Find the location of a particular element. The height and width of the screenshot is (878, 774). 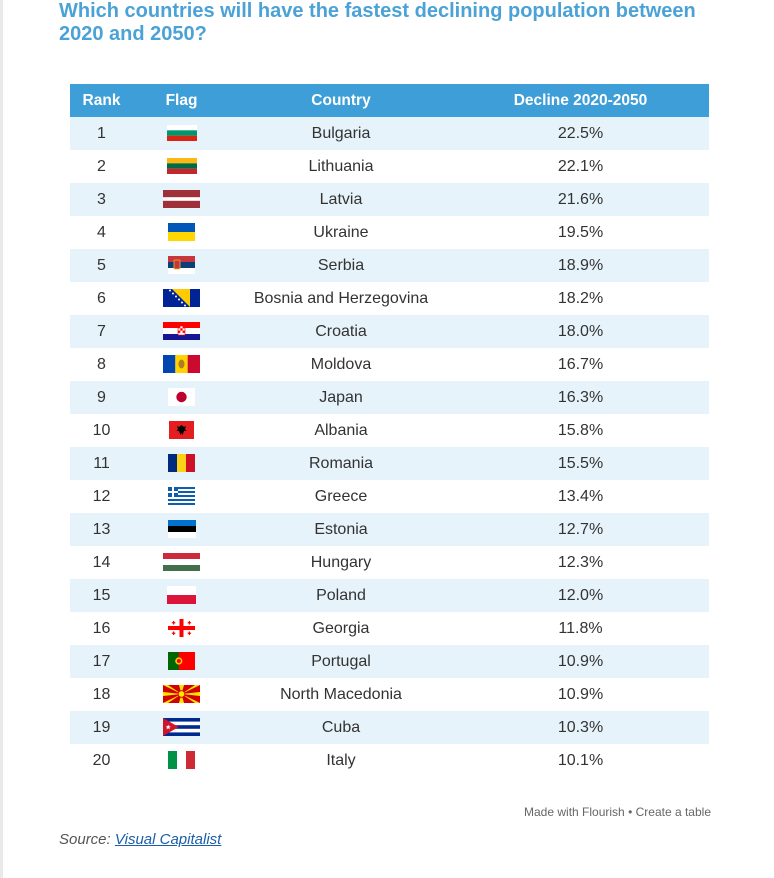

decline-cell: 18.0% is located at coordinates (580, 331).